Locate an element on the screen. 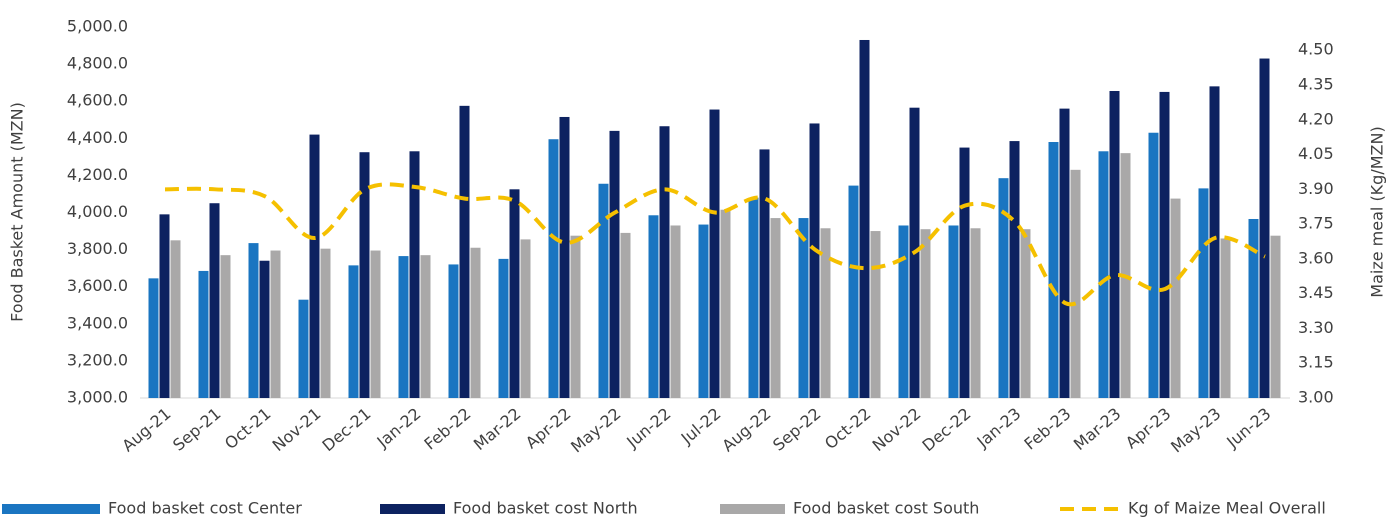 This screenshot has height=519, width=1392. legend-label: Food basket cost North is located at coordinates (545, 508).